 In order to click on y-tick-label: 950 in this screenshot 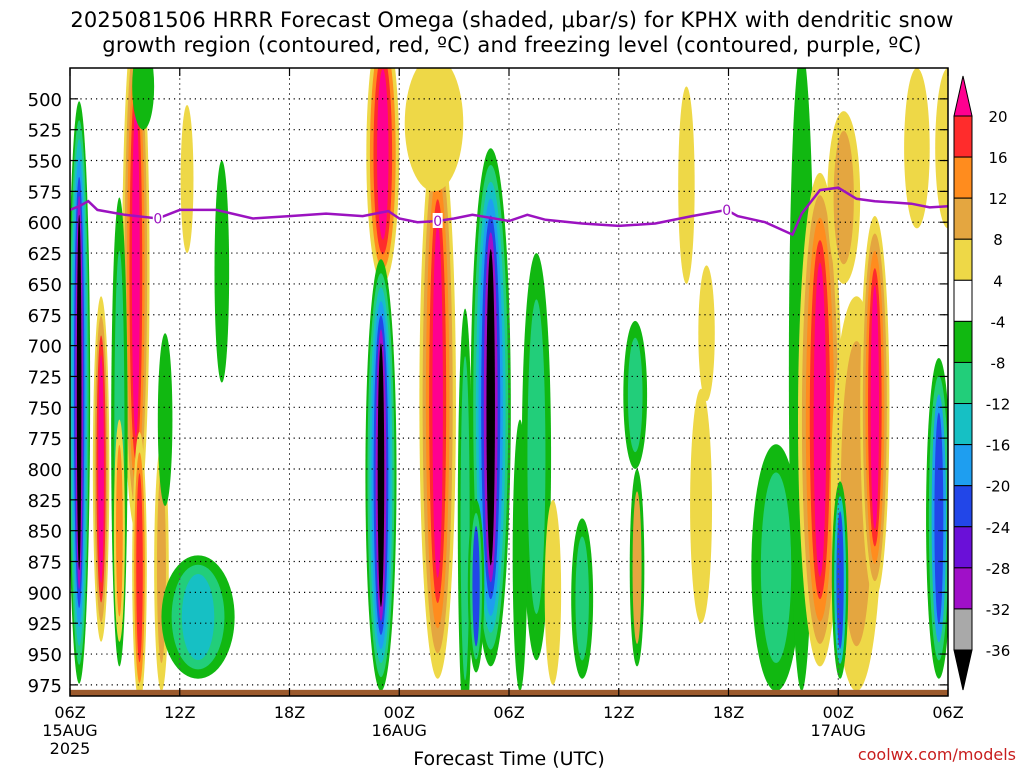, I will do `click(45, 655)`.